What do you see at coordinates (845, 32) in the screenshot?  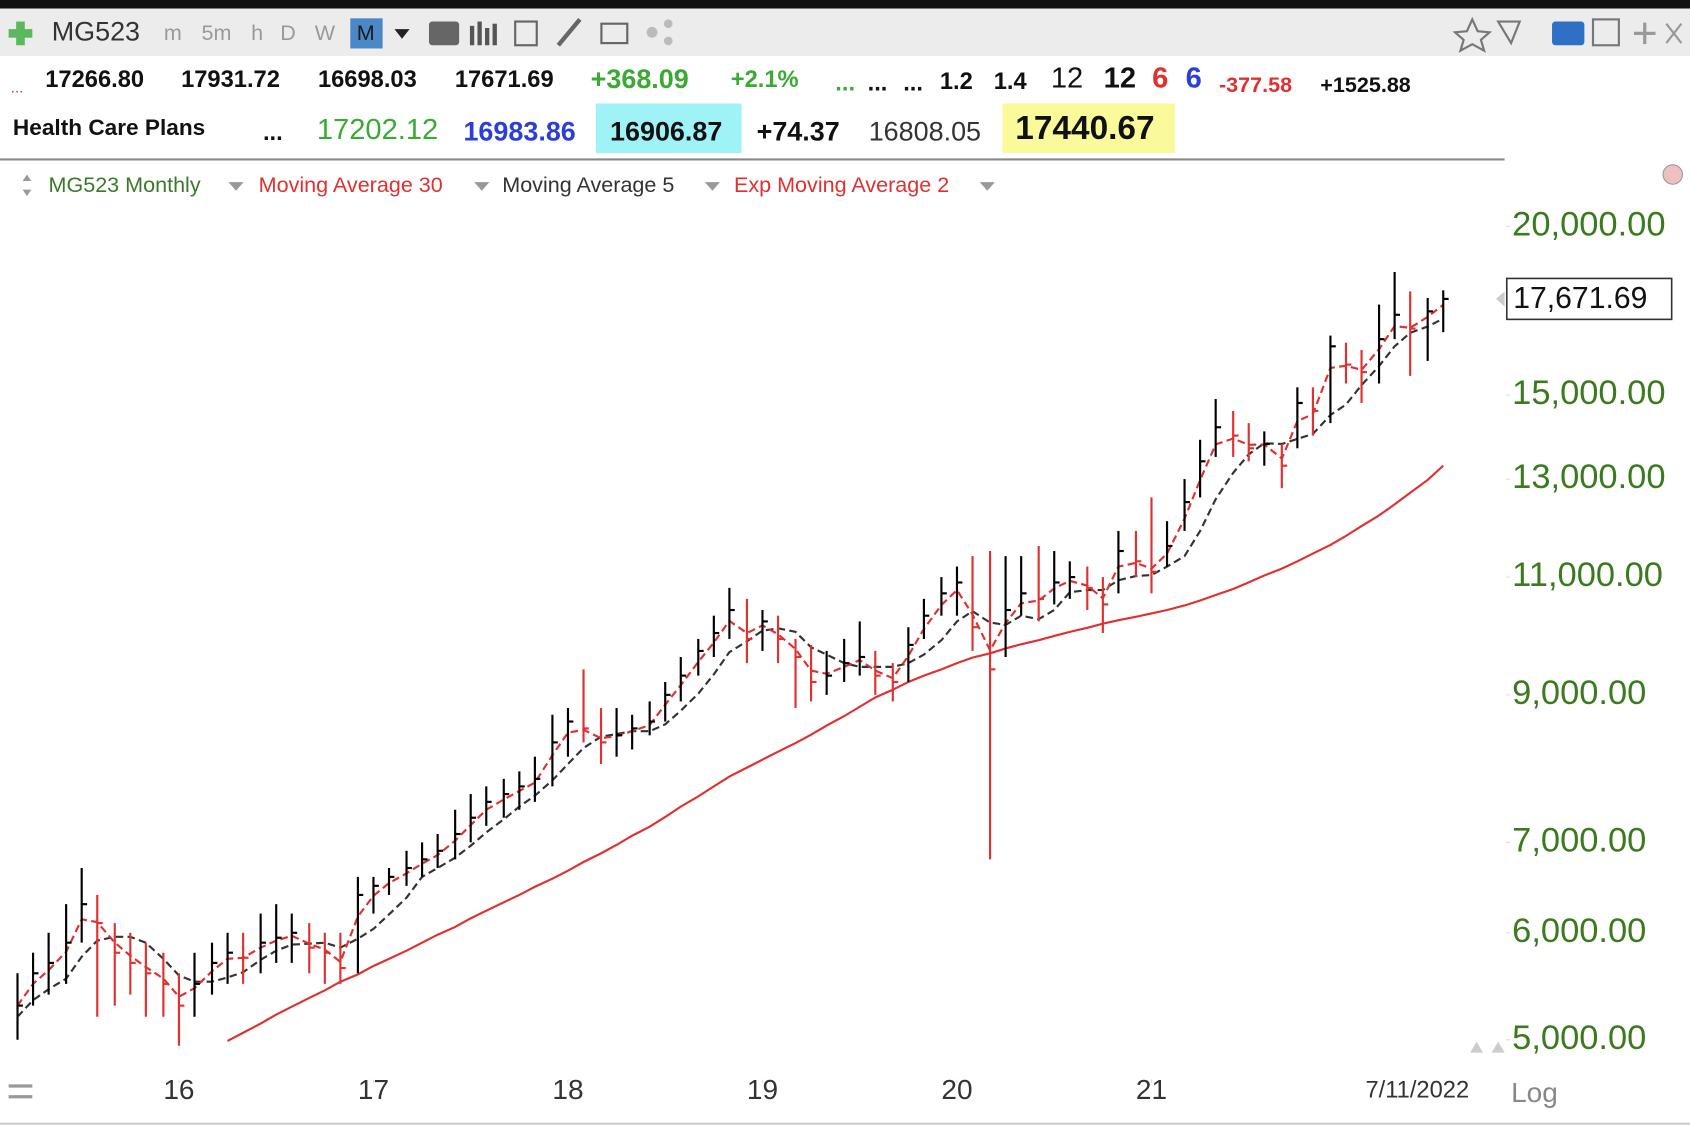 I see `toolbar` at bounding box center [845, 32].